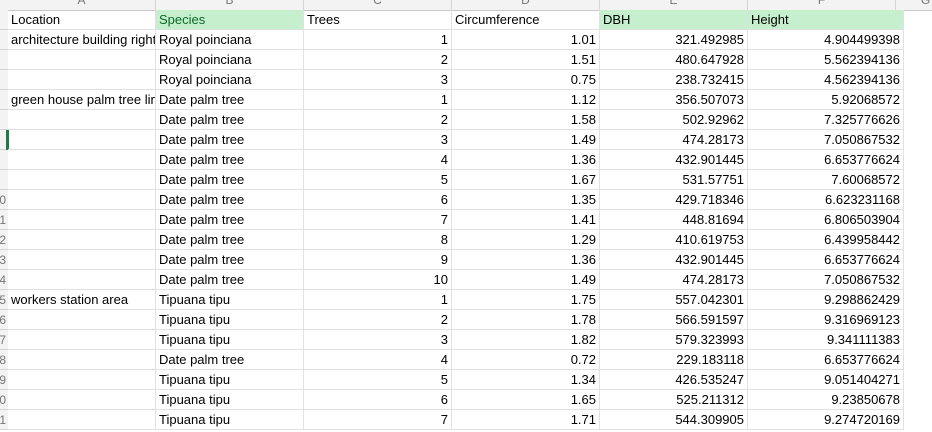  What do you see at coordinates (674, 300) in the screenshot?
I see `dbh-cell: 557.042301` at bounding box center [674, 300].